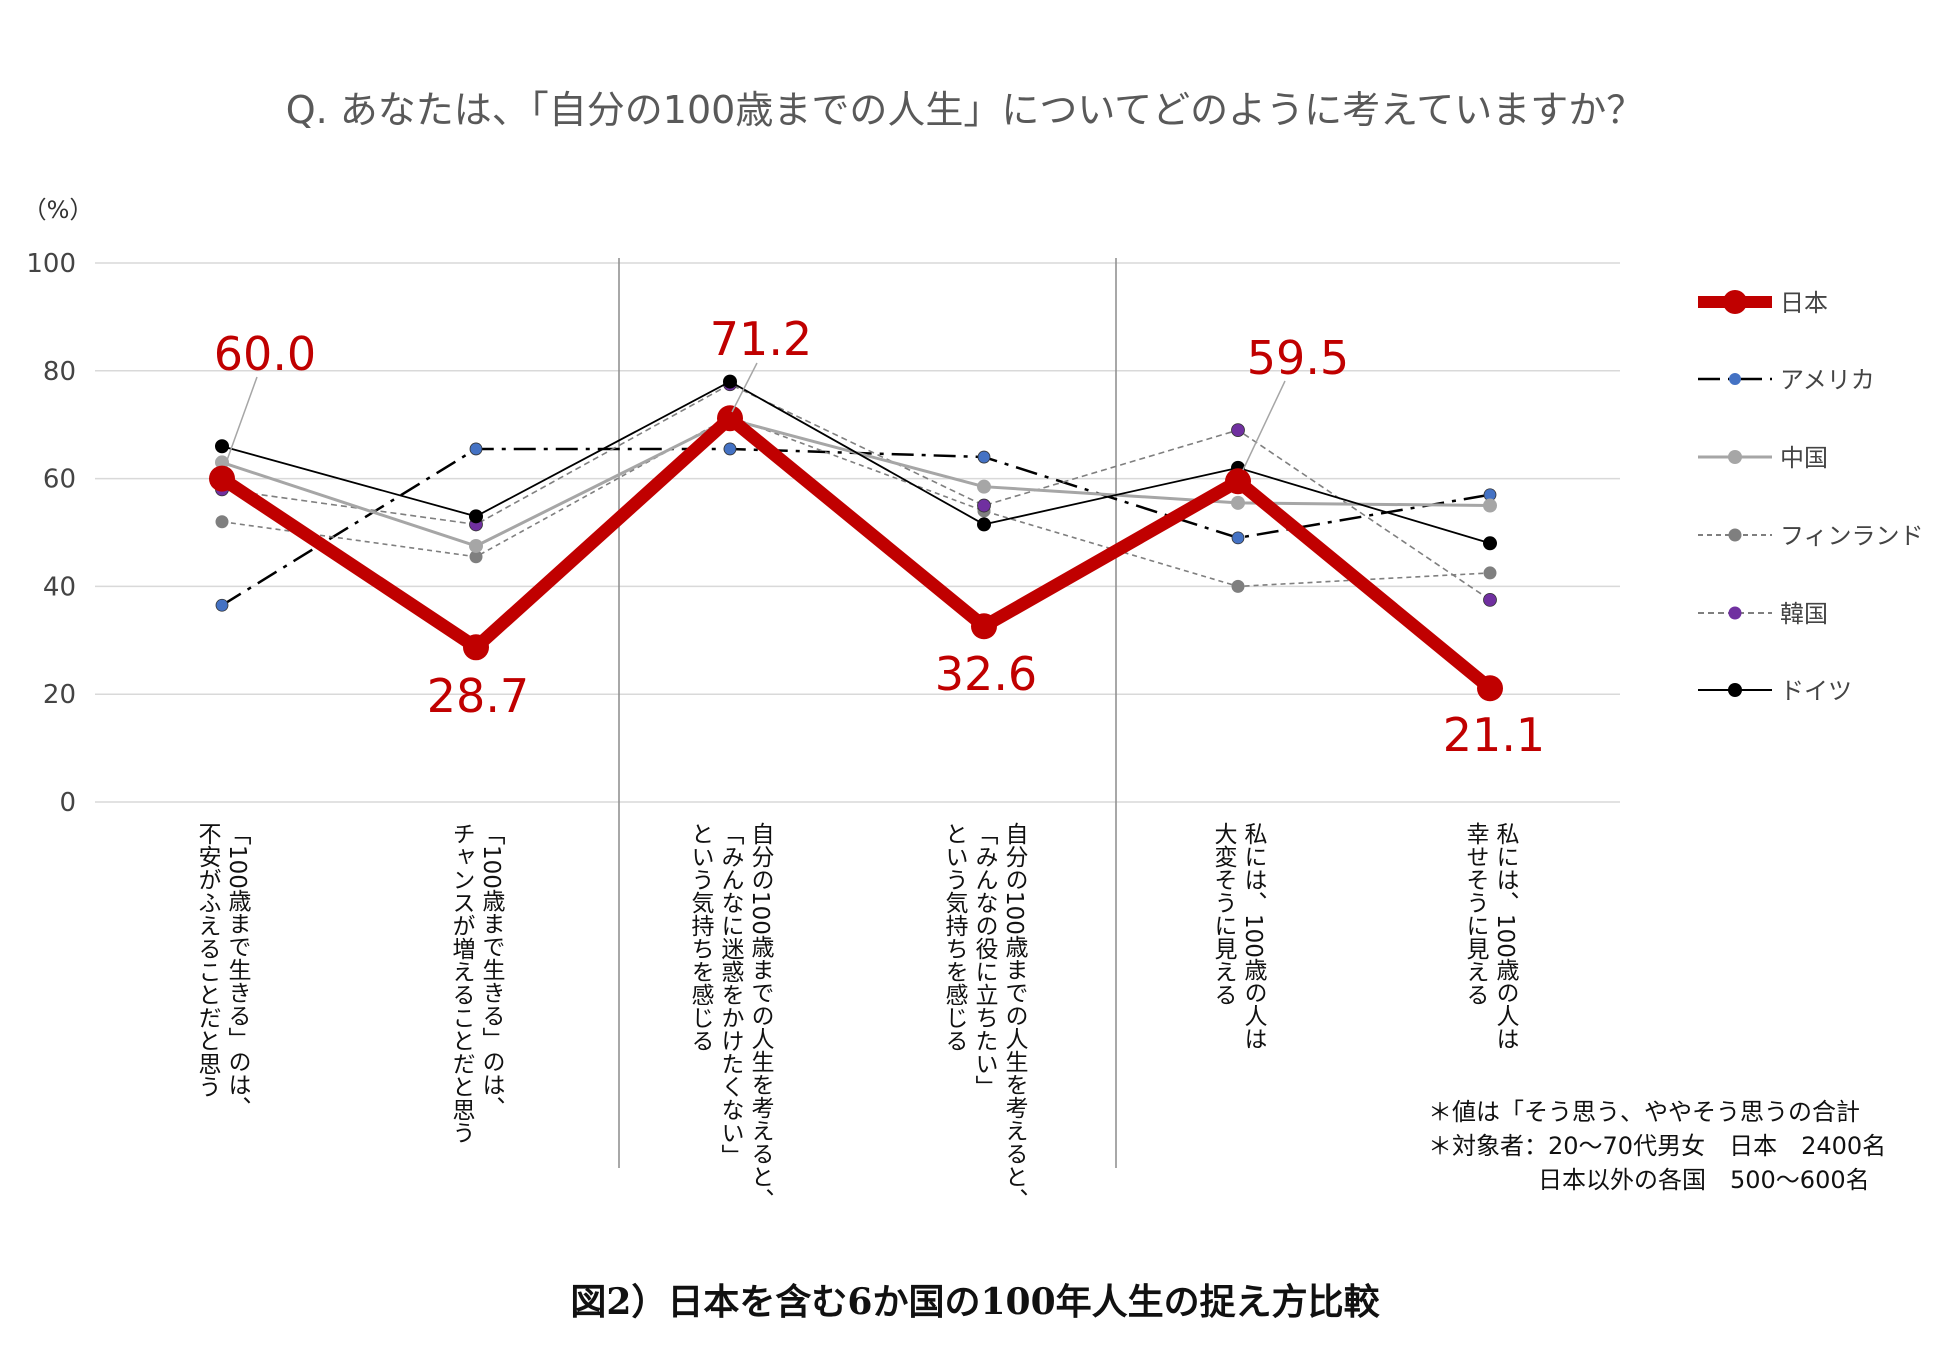 This screenshot has width=1950, height=1348. Describe the element at coordinates (1644, 1112) in the screenshot. I see `note-1: ＊値は「そう思う、ややそう思うの合計` at that location.